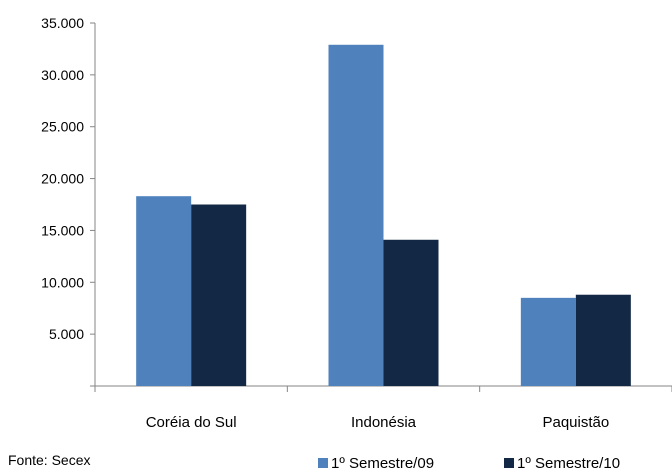 Image resolution: width=672 pixels, height=473 pixels. What do you see at coordinates (575, 422) in the screenshot?
I see `category-label: Paquistão` at bounding box center [575, 422].